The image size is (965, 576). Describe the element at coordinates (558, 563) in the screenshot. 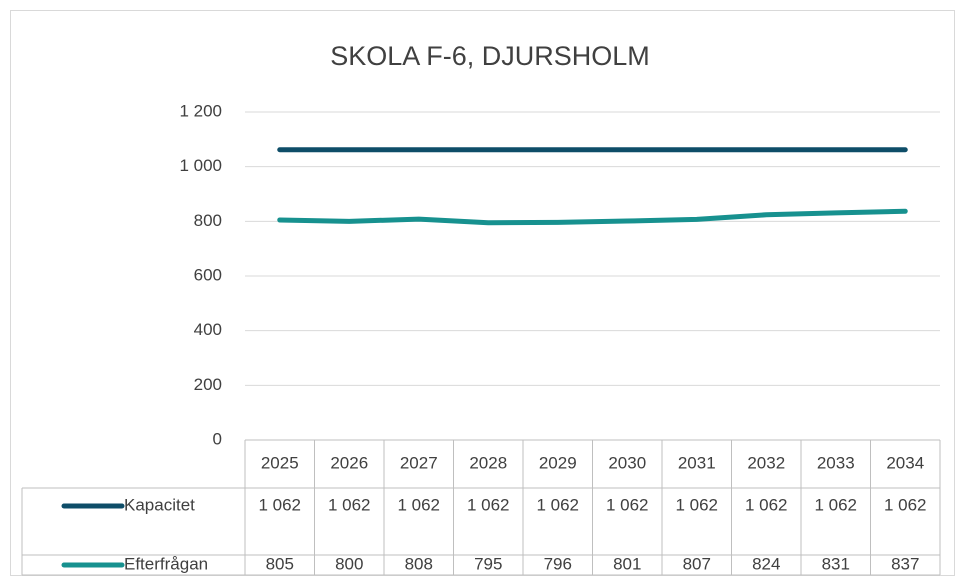

I see `data-label: 796` at that location.